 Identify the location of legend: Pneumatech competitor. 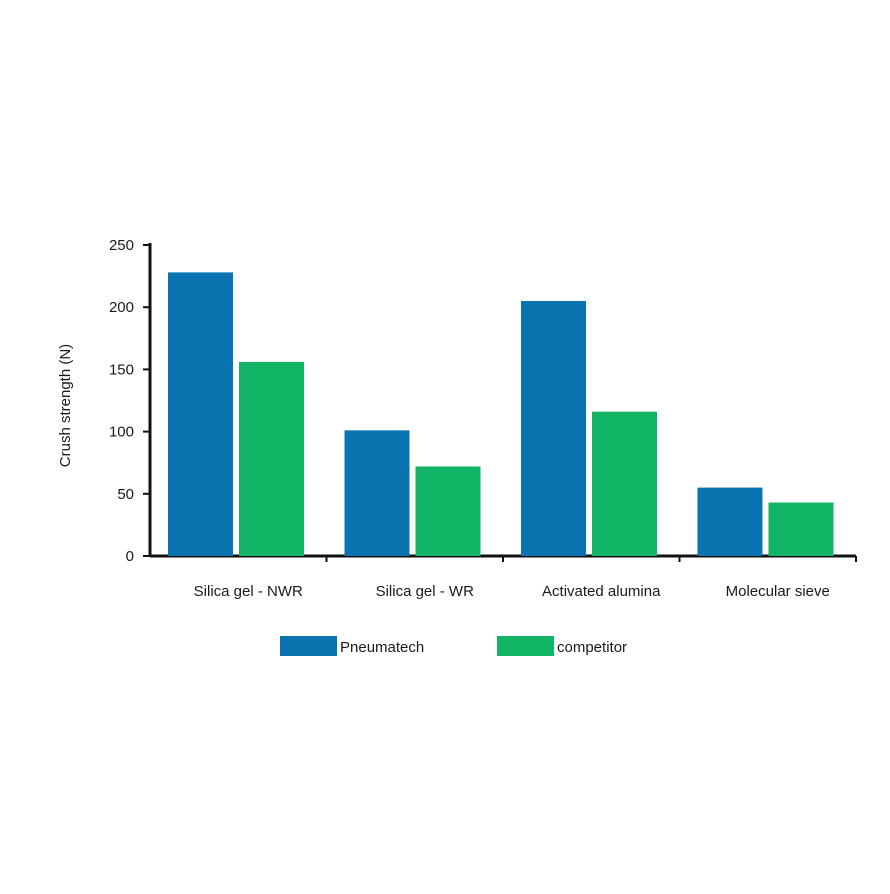
(453, 646).